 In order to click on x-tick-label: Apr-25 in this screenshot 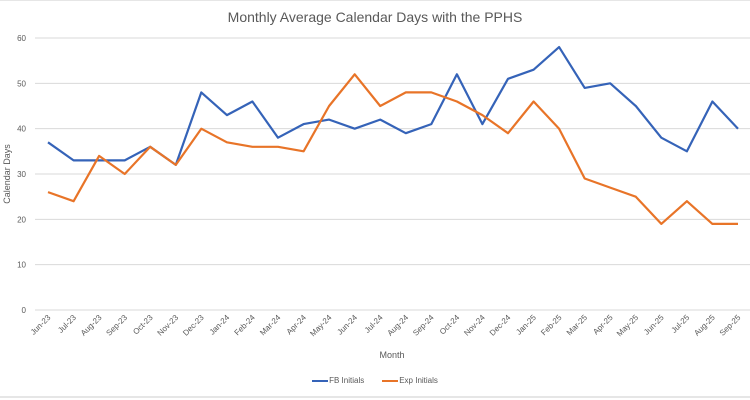, I will do `click(603, 325)`.